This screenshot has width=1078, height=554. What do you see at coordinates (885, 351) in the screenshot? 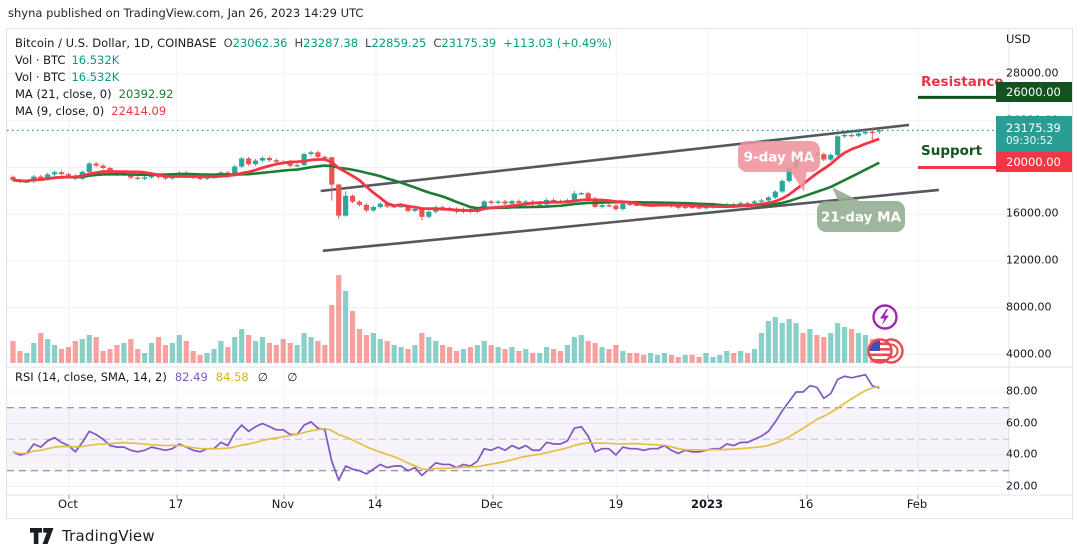
I see `usd-pair-flag-icon` at bounding box center [885, 351].